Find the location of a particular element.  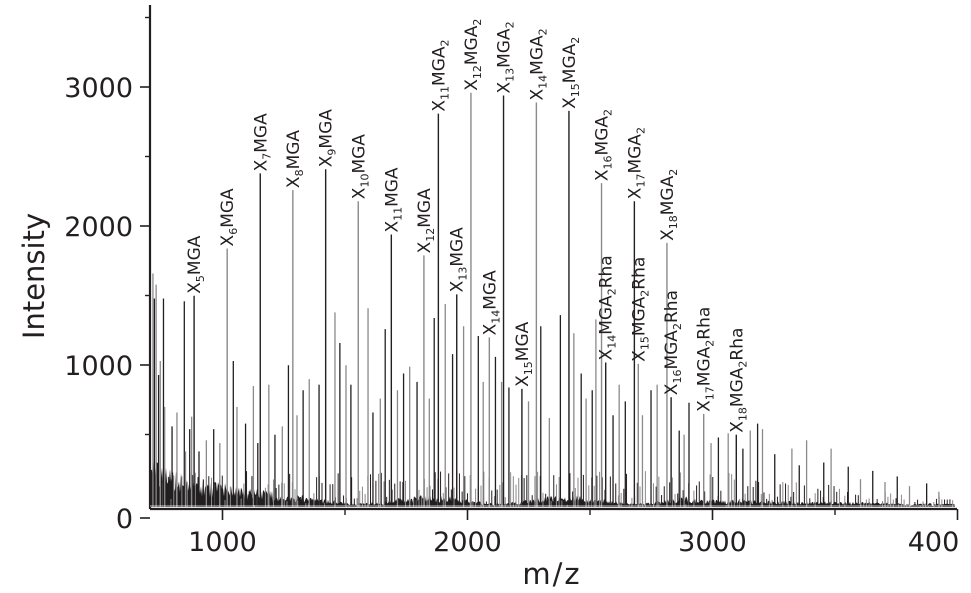

peak-label: X14MGA2Rha is located at coordinates (608, 307).